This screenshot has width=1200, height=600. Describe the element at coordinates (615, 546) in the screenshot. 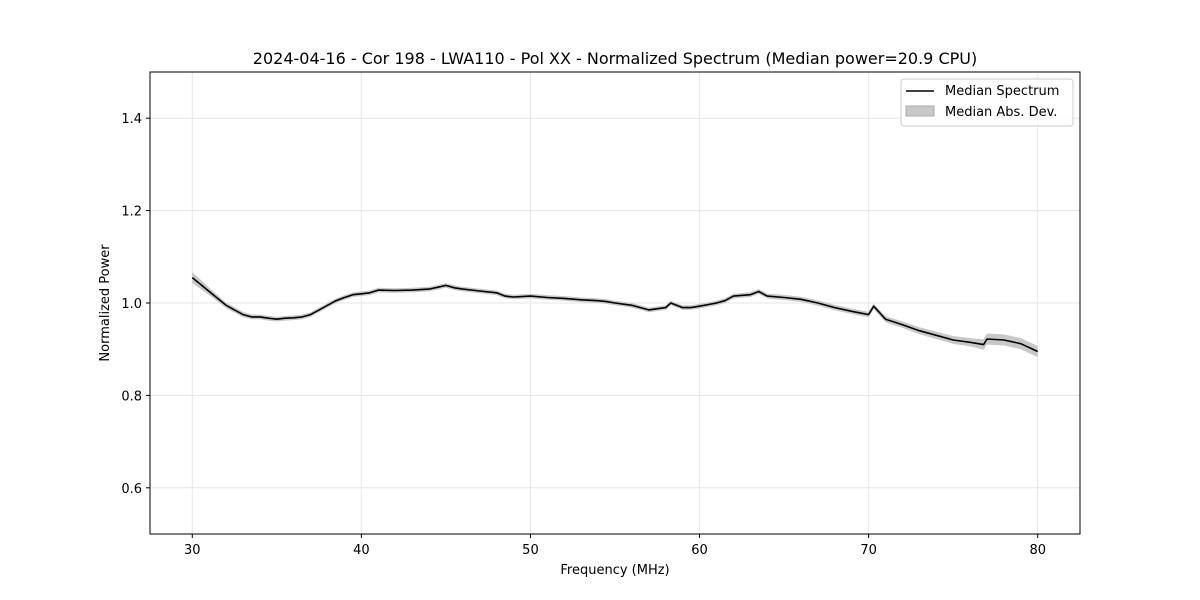

I see `x-axis-ticks: 30 40 50 60 70 80` at that location.